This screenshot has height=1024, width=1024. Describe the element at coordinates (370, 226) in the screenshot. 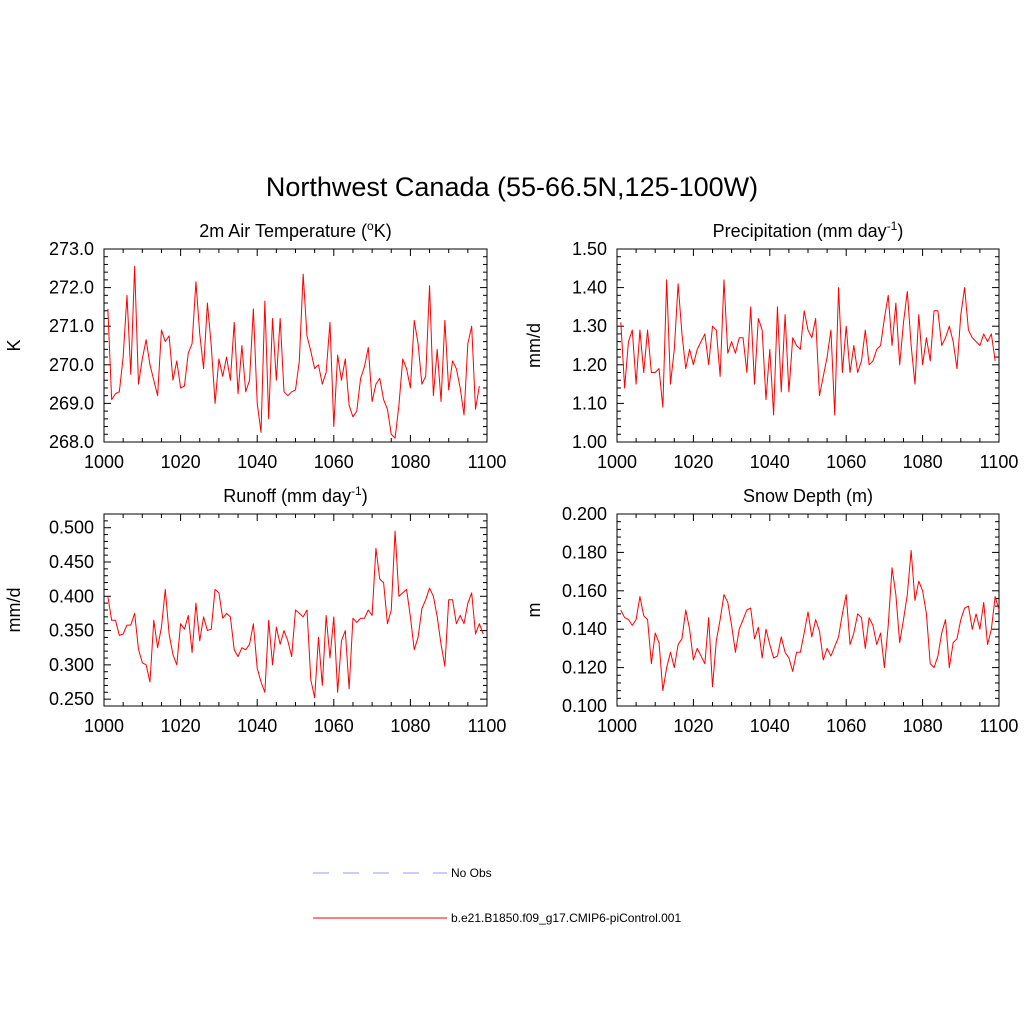

I see `panel-title-superscript: o` at that location.